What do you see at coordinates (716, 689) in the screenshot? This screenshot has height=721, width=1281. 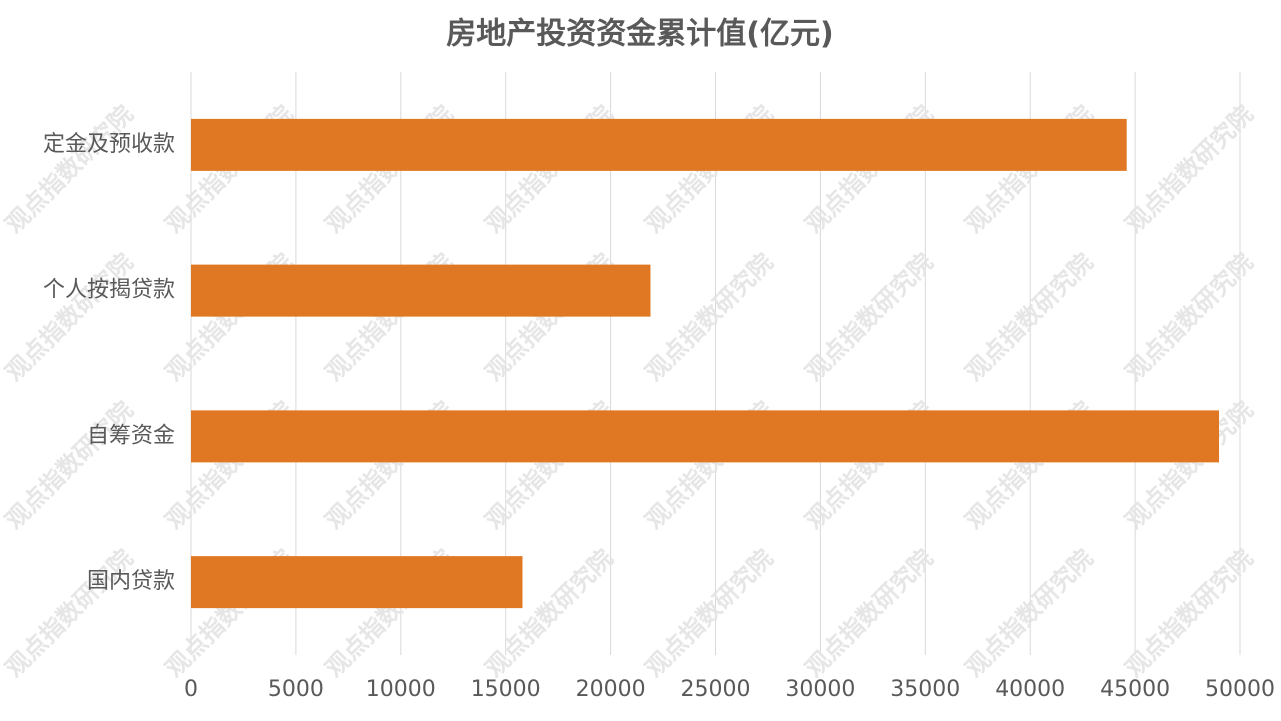 I see `x-tick-label: 25000` at bounding box center [716, 689].